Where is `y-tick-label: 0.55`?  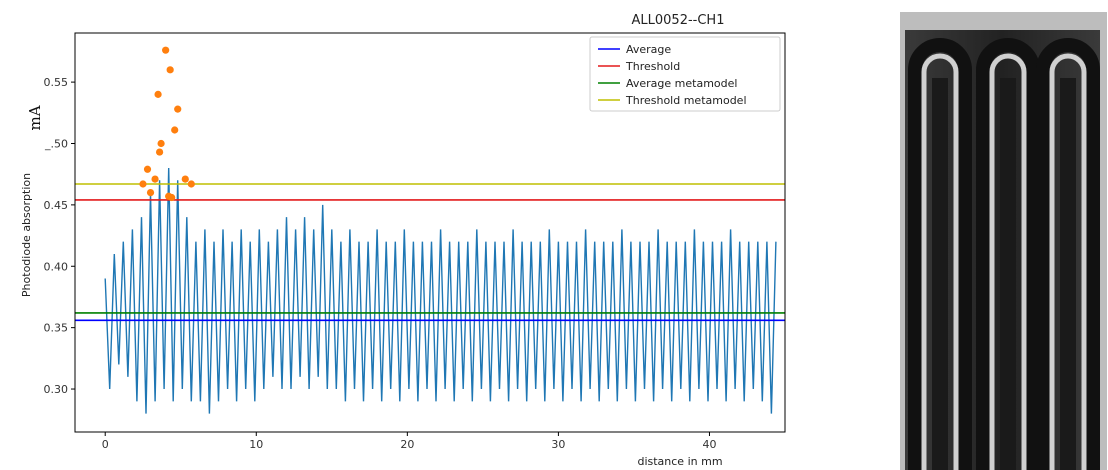 y-tick-label: 0.55 is located at coordinates (56, 82).